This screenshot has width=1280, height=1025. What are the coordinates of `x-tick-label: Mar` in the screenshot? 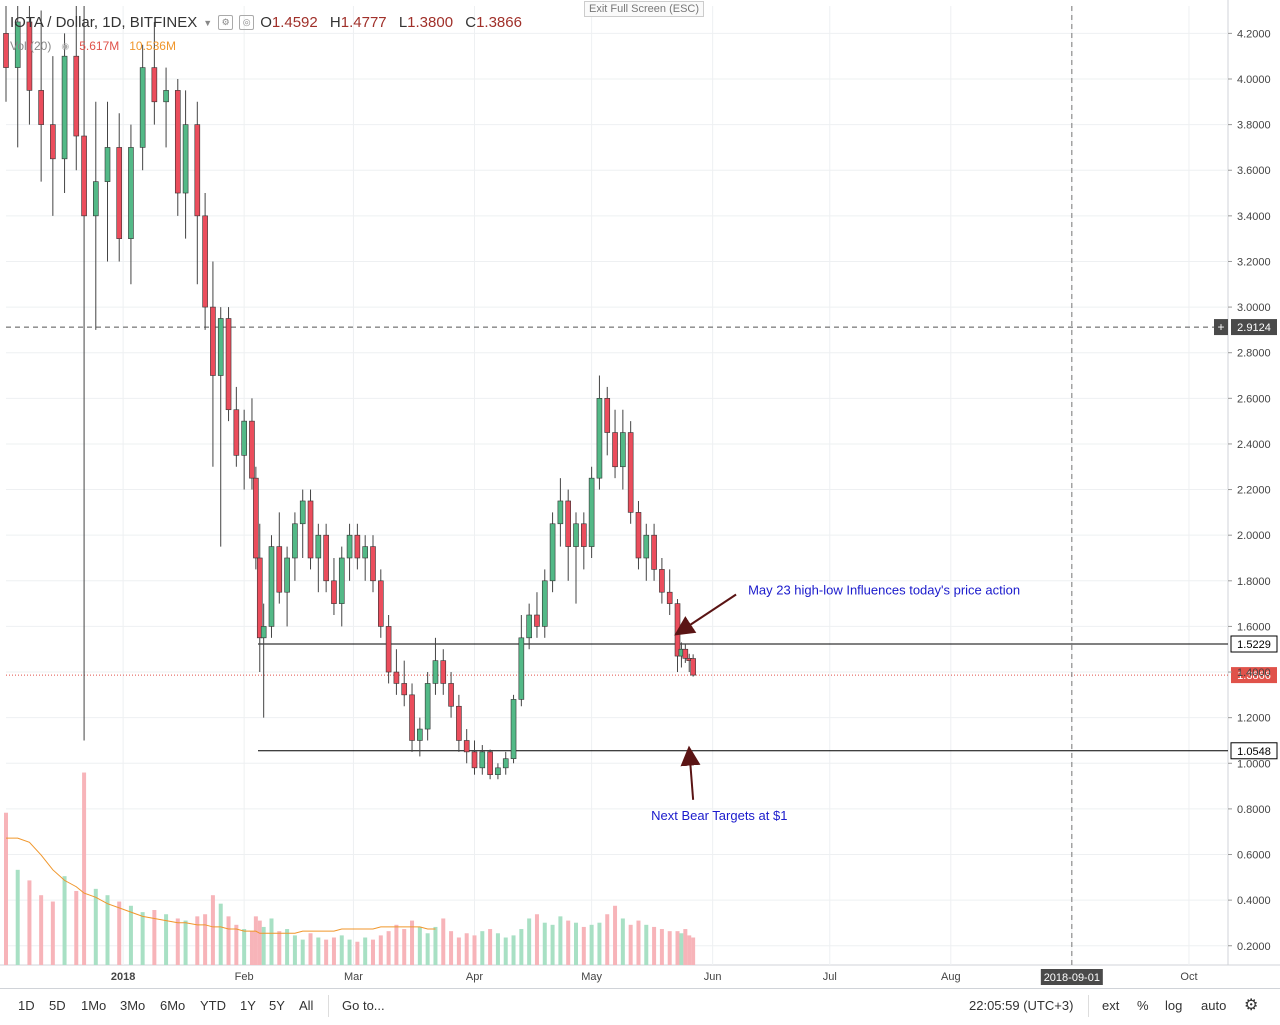 It's located at (353, 977).